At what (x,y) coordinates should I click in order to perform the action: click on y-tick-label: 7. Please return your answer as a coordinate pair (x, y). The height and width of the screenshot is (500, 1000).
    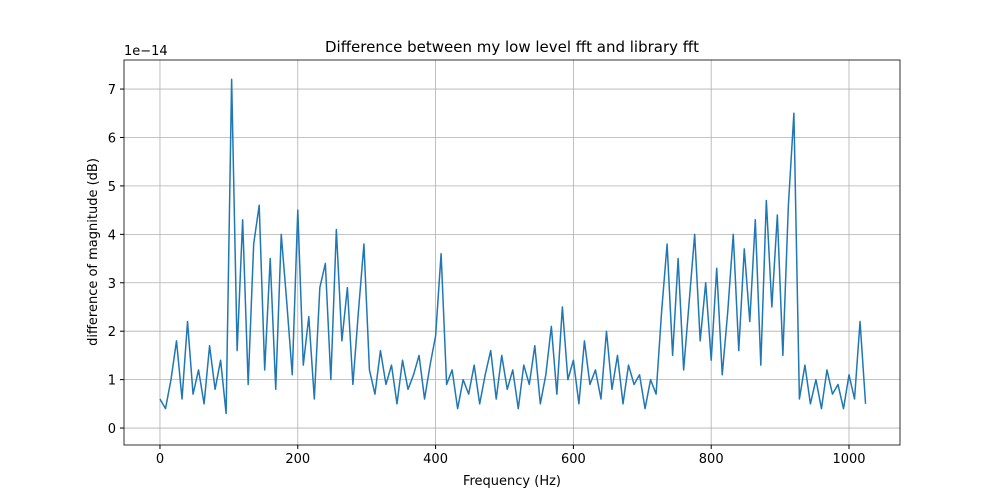
    Looking at the image, I should click on (112, 90).